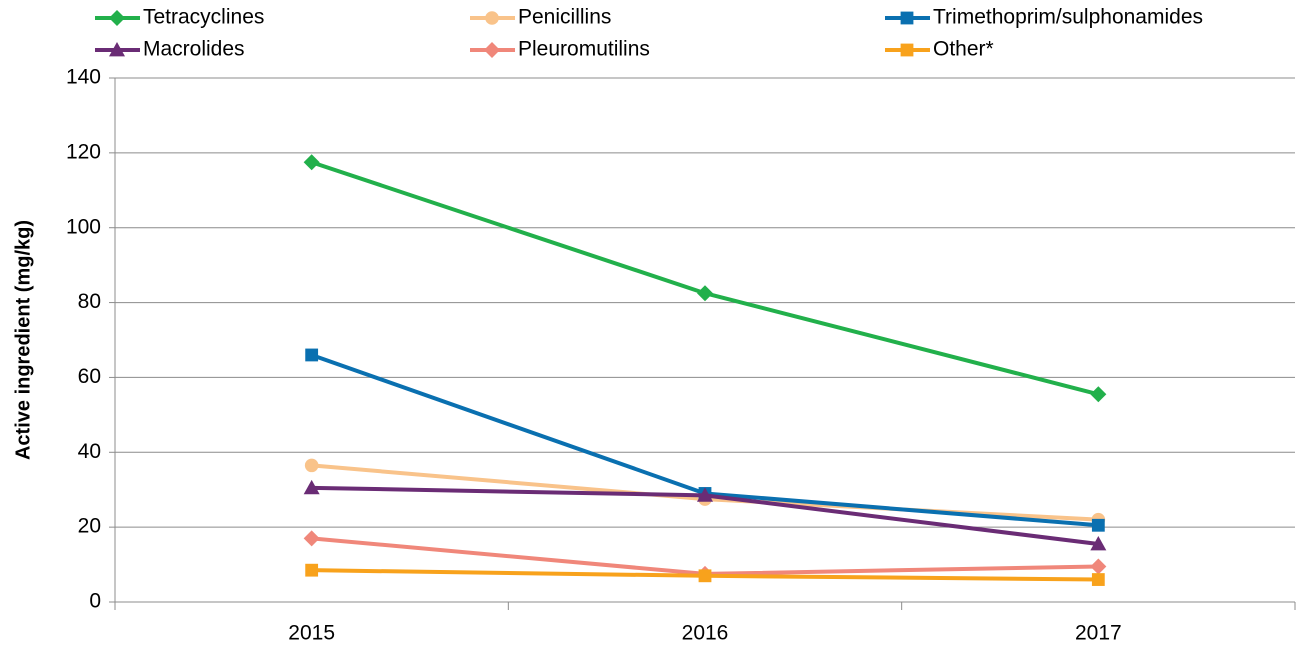  Describe the element at coordinates (23, 340) in the screenshot. I see `y-axis-label: Active ingredient (mg/kg)` at that location.